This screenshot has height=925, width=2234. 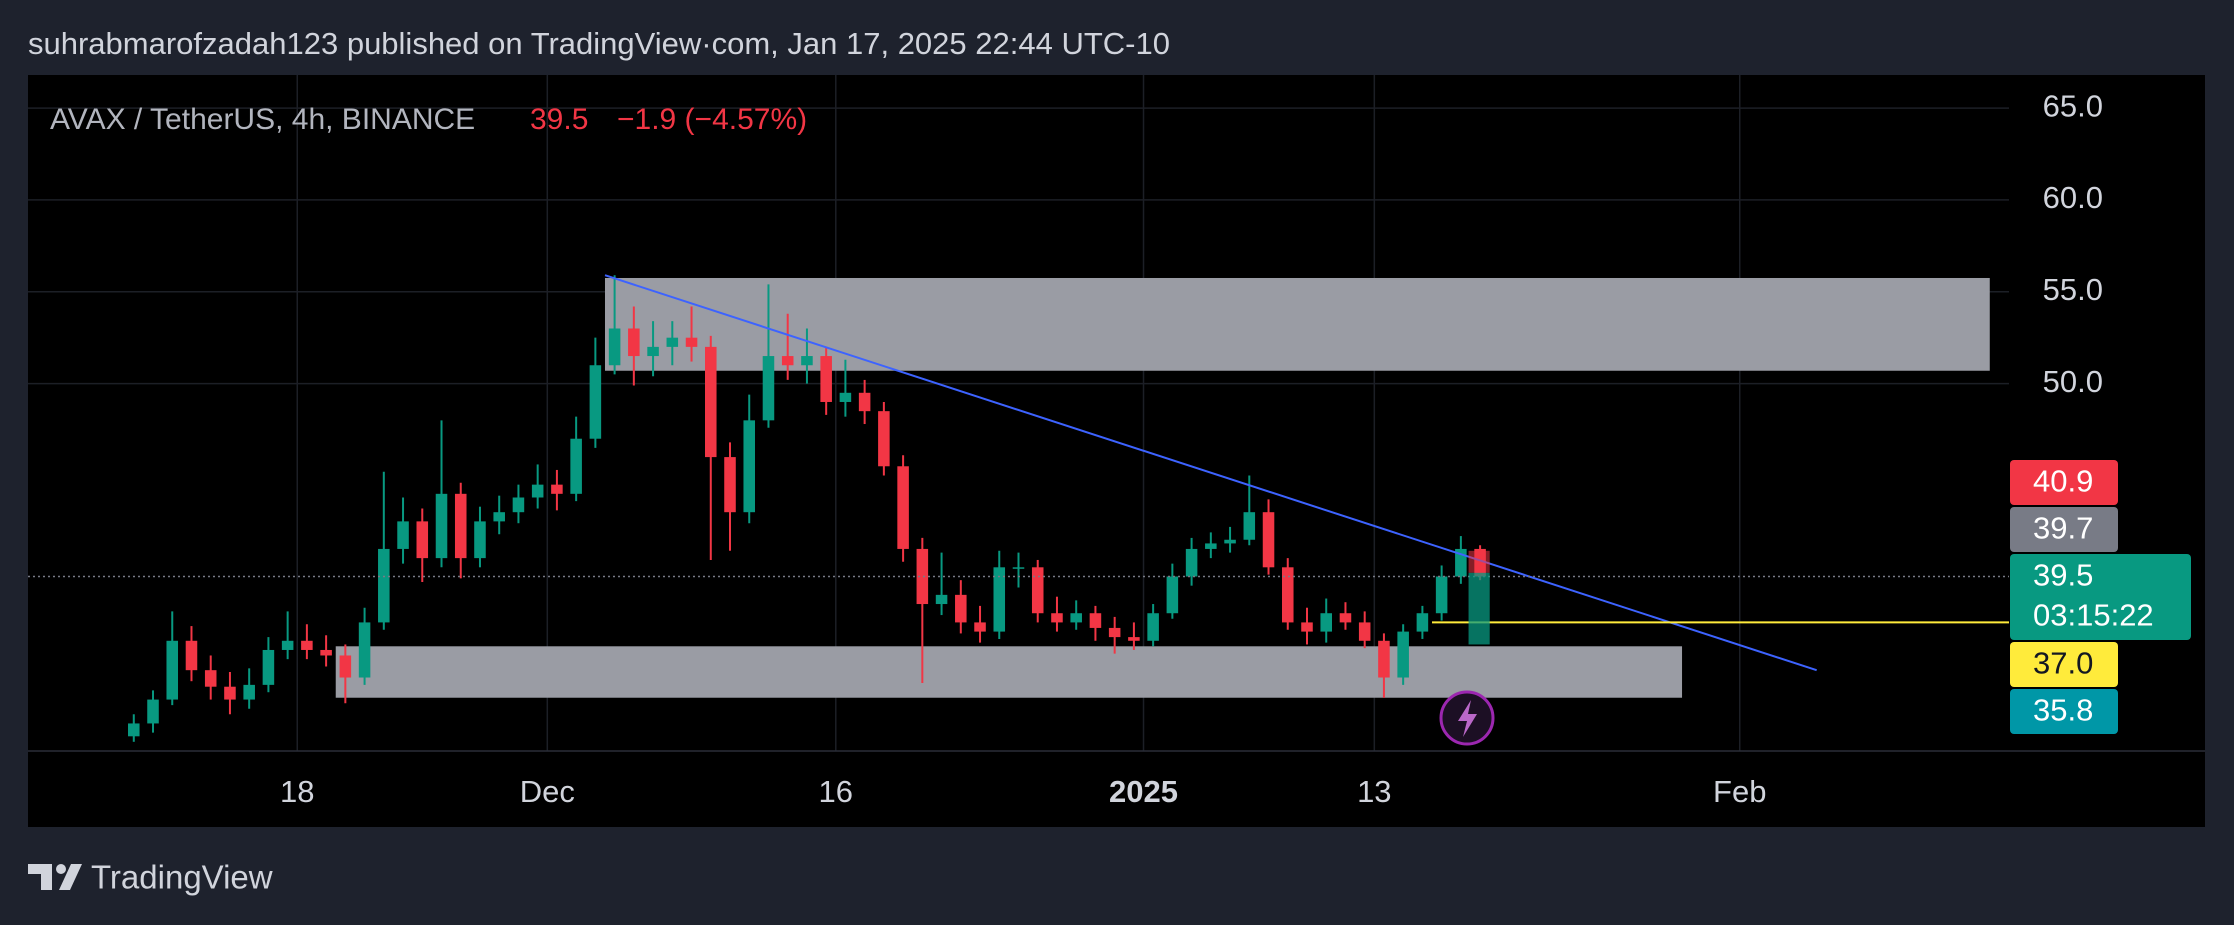 I want to click on x-tick-label: Dec, so click(x=547, y=791).